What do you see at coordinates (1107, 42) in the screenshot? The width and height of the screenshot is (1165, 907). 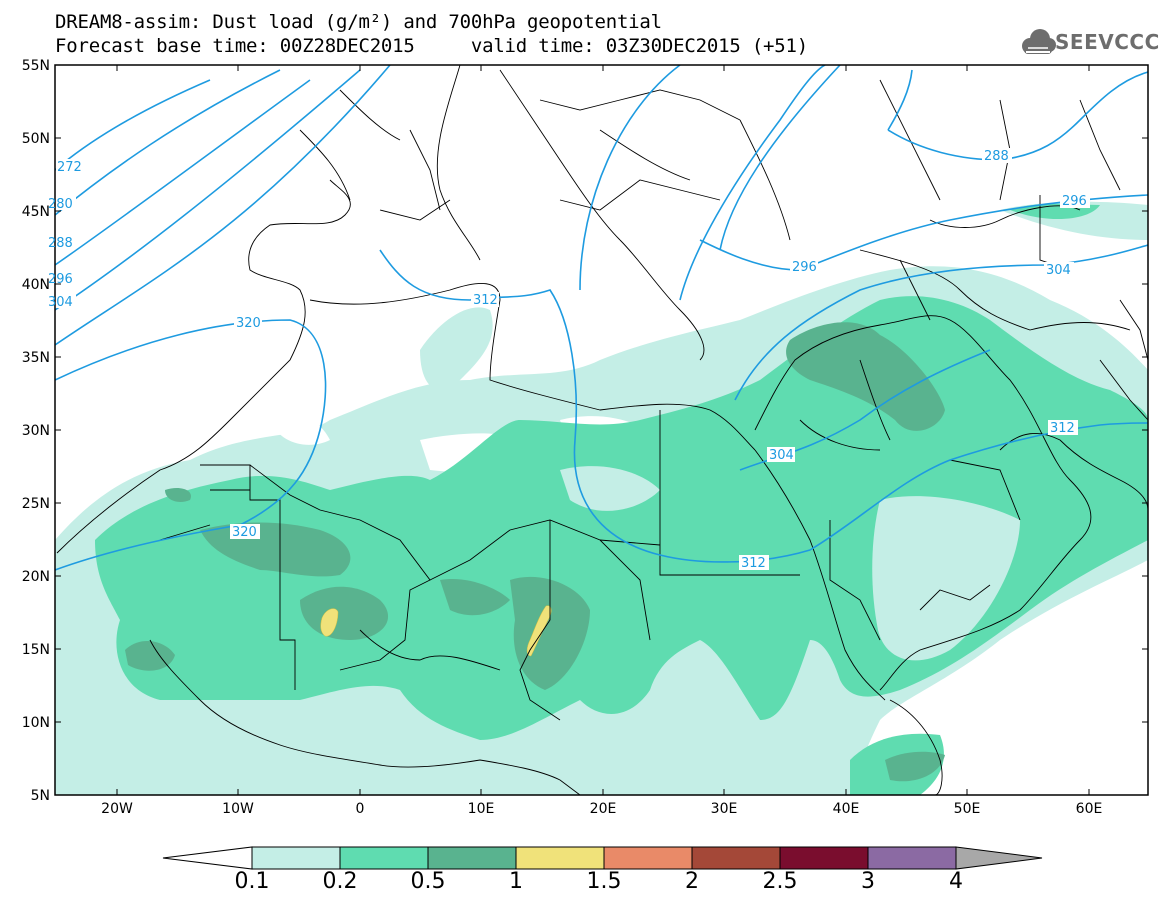 I see `logo-text: SEEVCCC` at bounding box center [1107, 42].